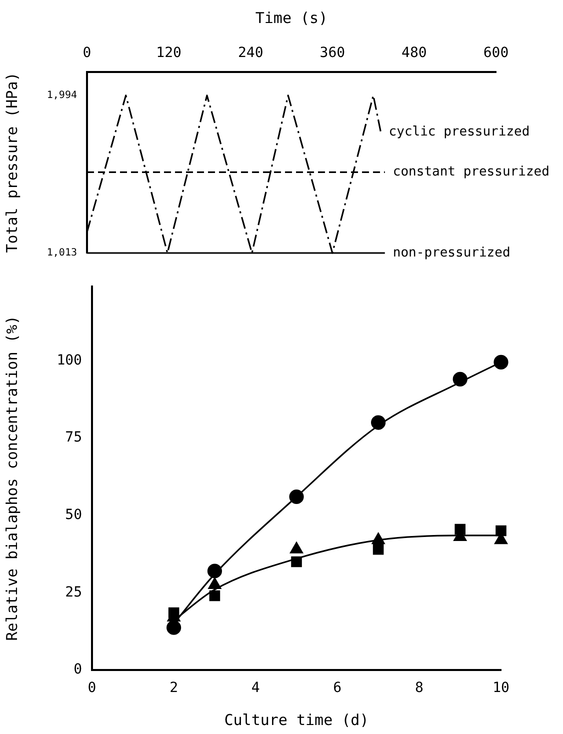 The width and height of the screenshot is (563, 734). Describe the element at coordinates (92, 688) in the screenshot. I see `x-tick-label: 0` at that location.